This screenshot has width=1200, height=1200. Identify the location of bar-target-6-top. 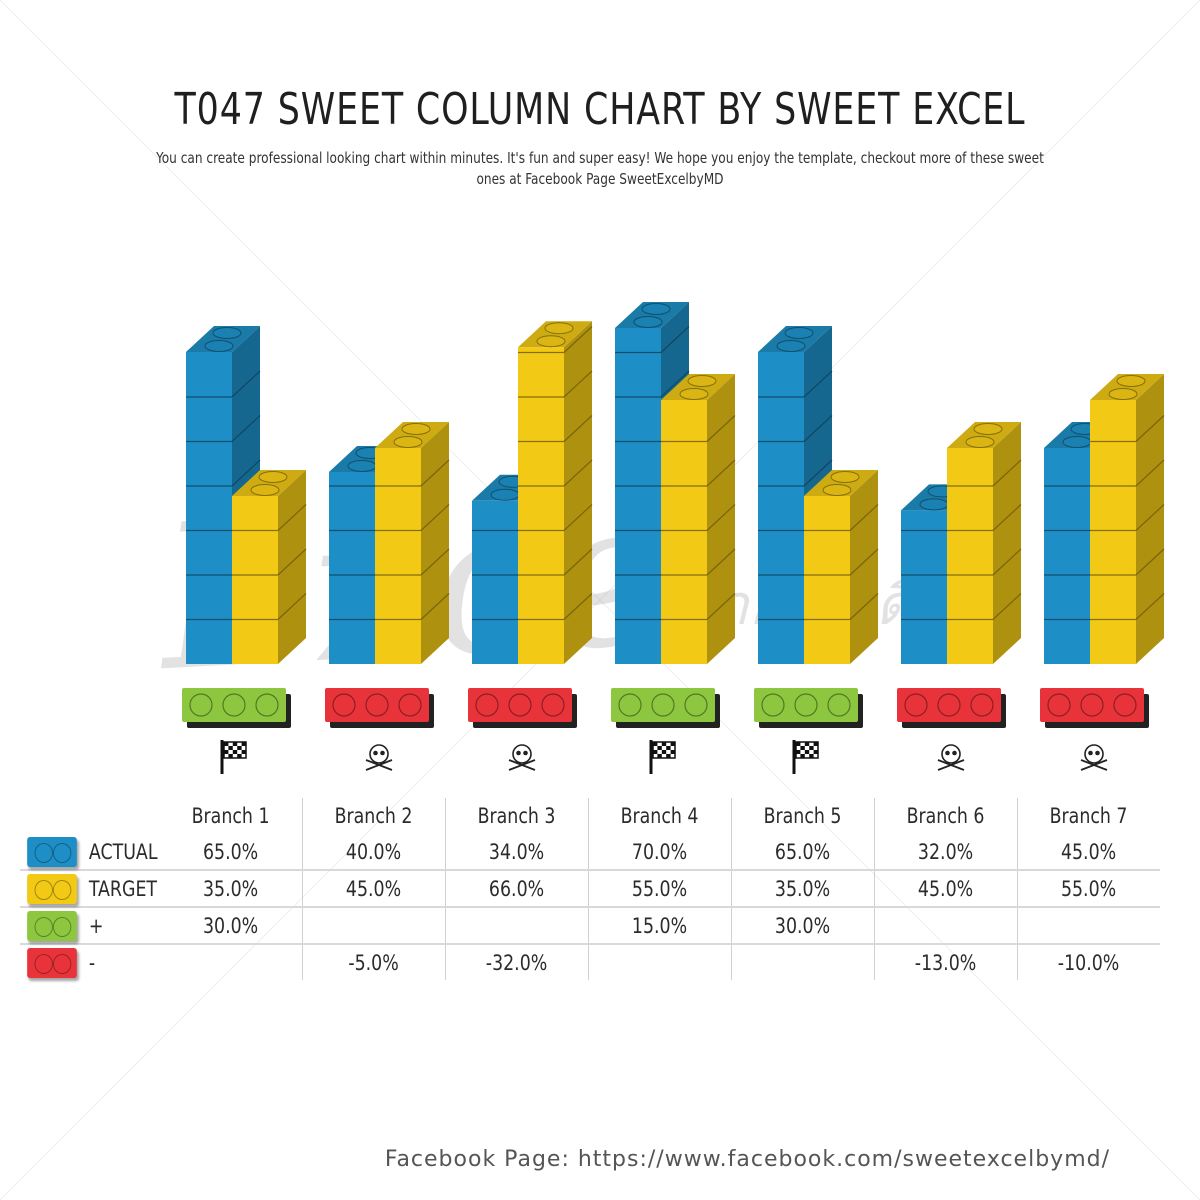
(984, 435).